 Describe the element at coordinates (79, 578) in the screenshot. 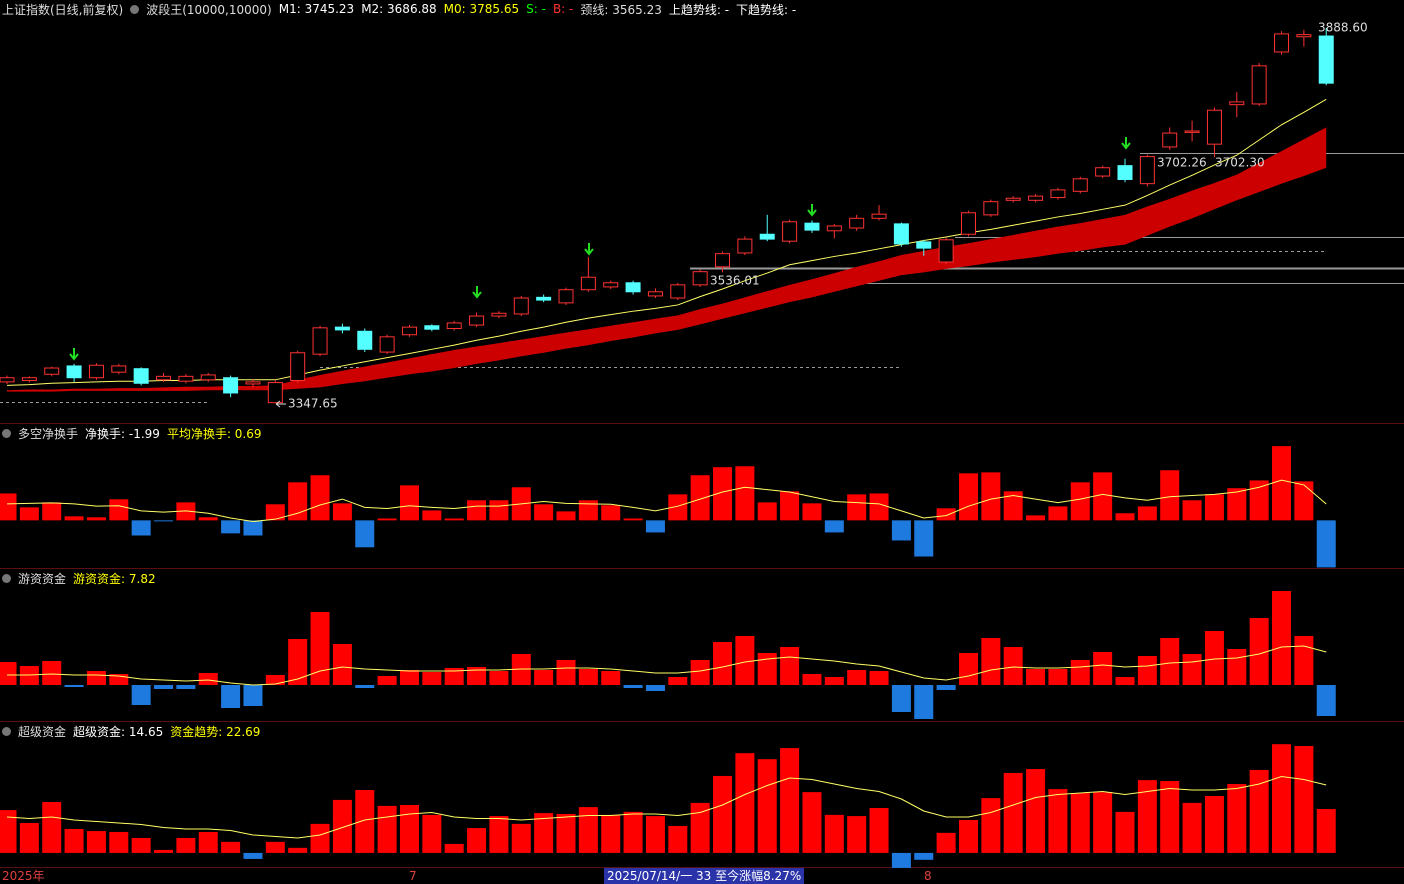

I see `panel-header: 游资资金 游资资金: 7.82` at that location.